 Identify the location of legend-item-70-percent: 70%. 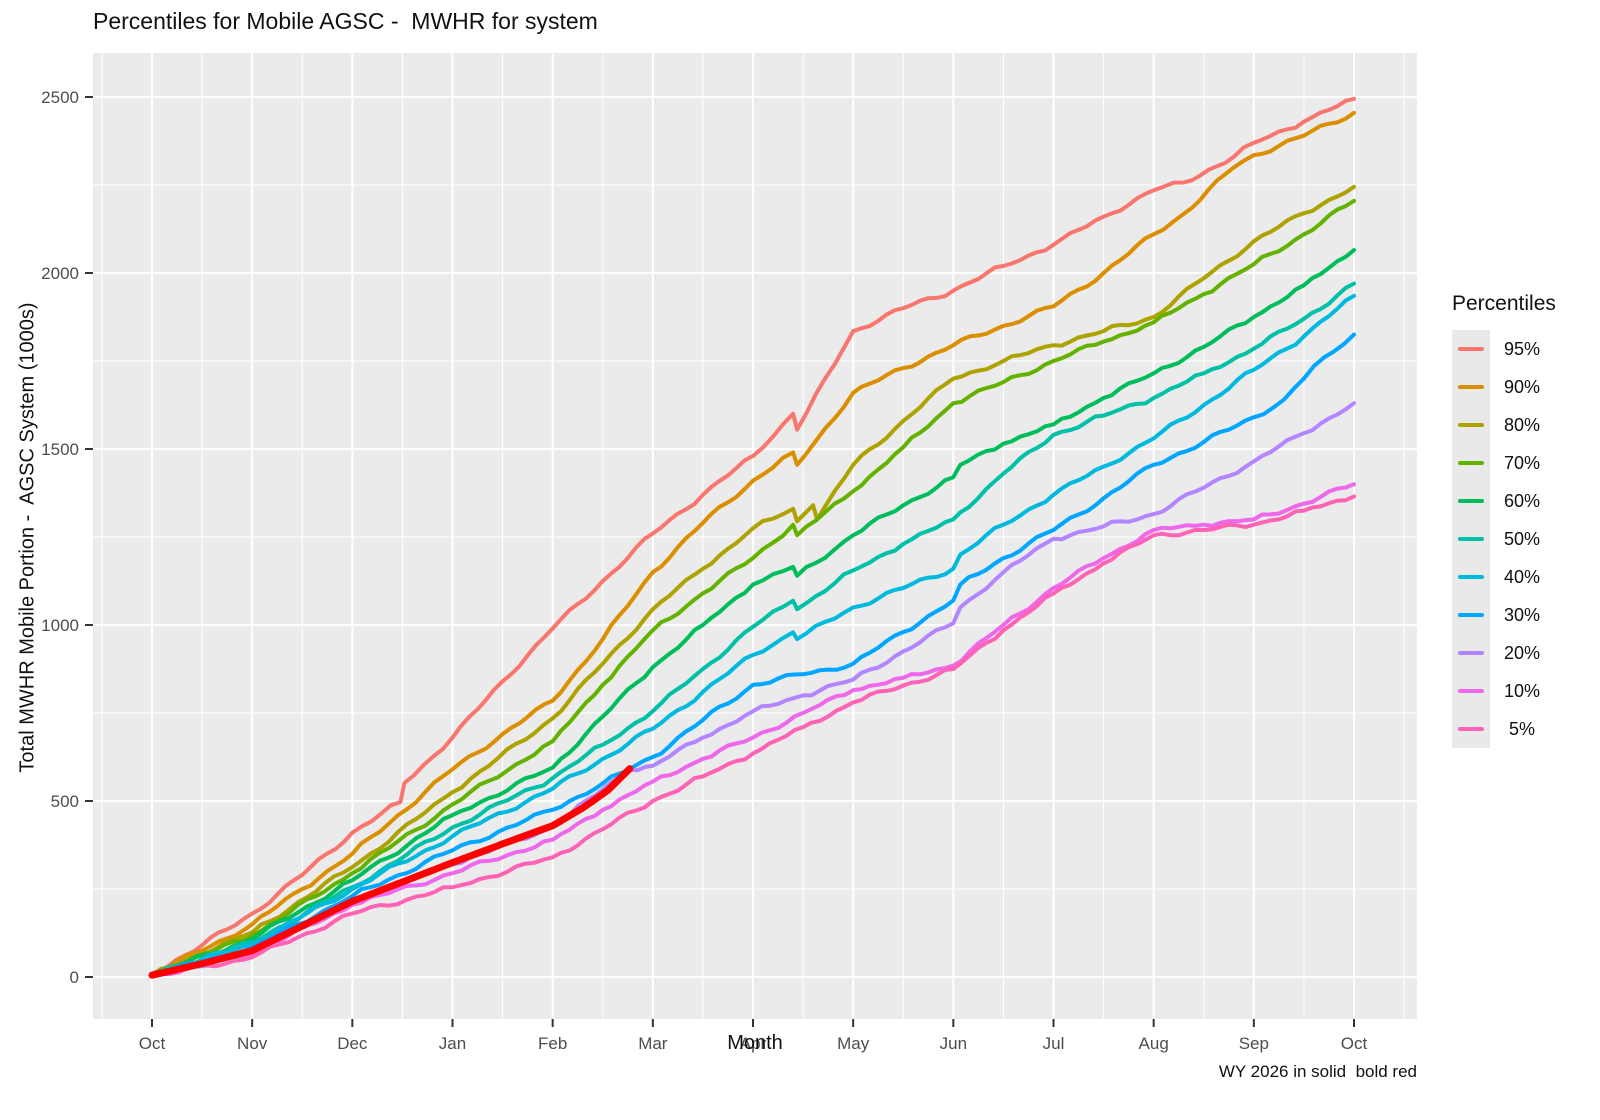
(1504, 463).